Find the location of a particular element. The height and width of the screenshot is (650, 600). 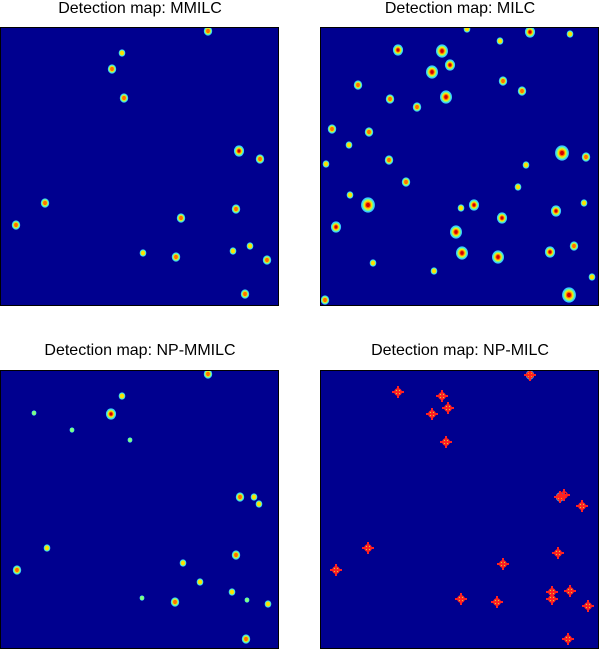

panel-title-np-milc: Detection map: NP-MILC is located at coordinates (460, 350).